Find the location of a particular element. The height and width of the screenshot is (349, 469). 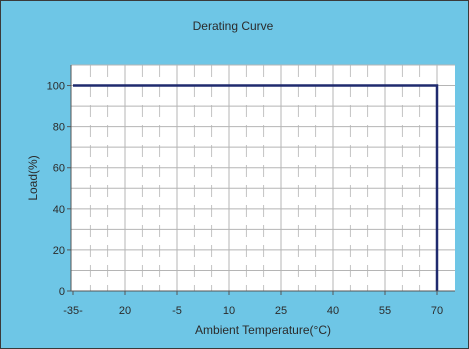

y-tick-label: 100 is located at coordinates (56, 87).